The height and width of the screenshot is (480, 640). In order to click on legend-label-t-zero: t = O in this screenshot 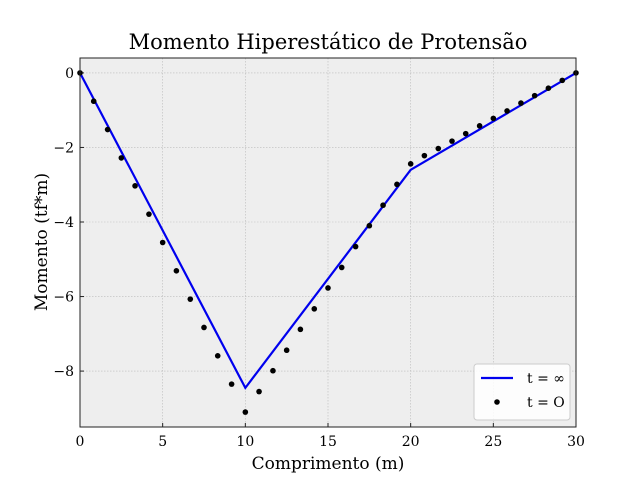, I will do `click(546, 403)`.